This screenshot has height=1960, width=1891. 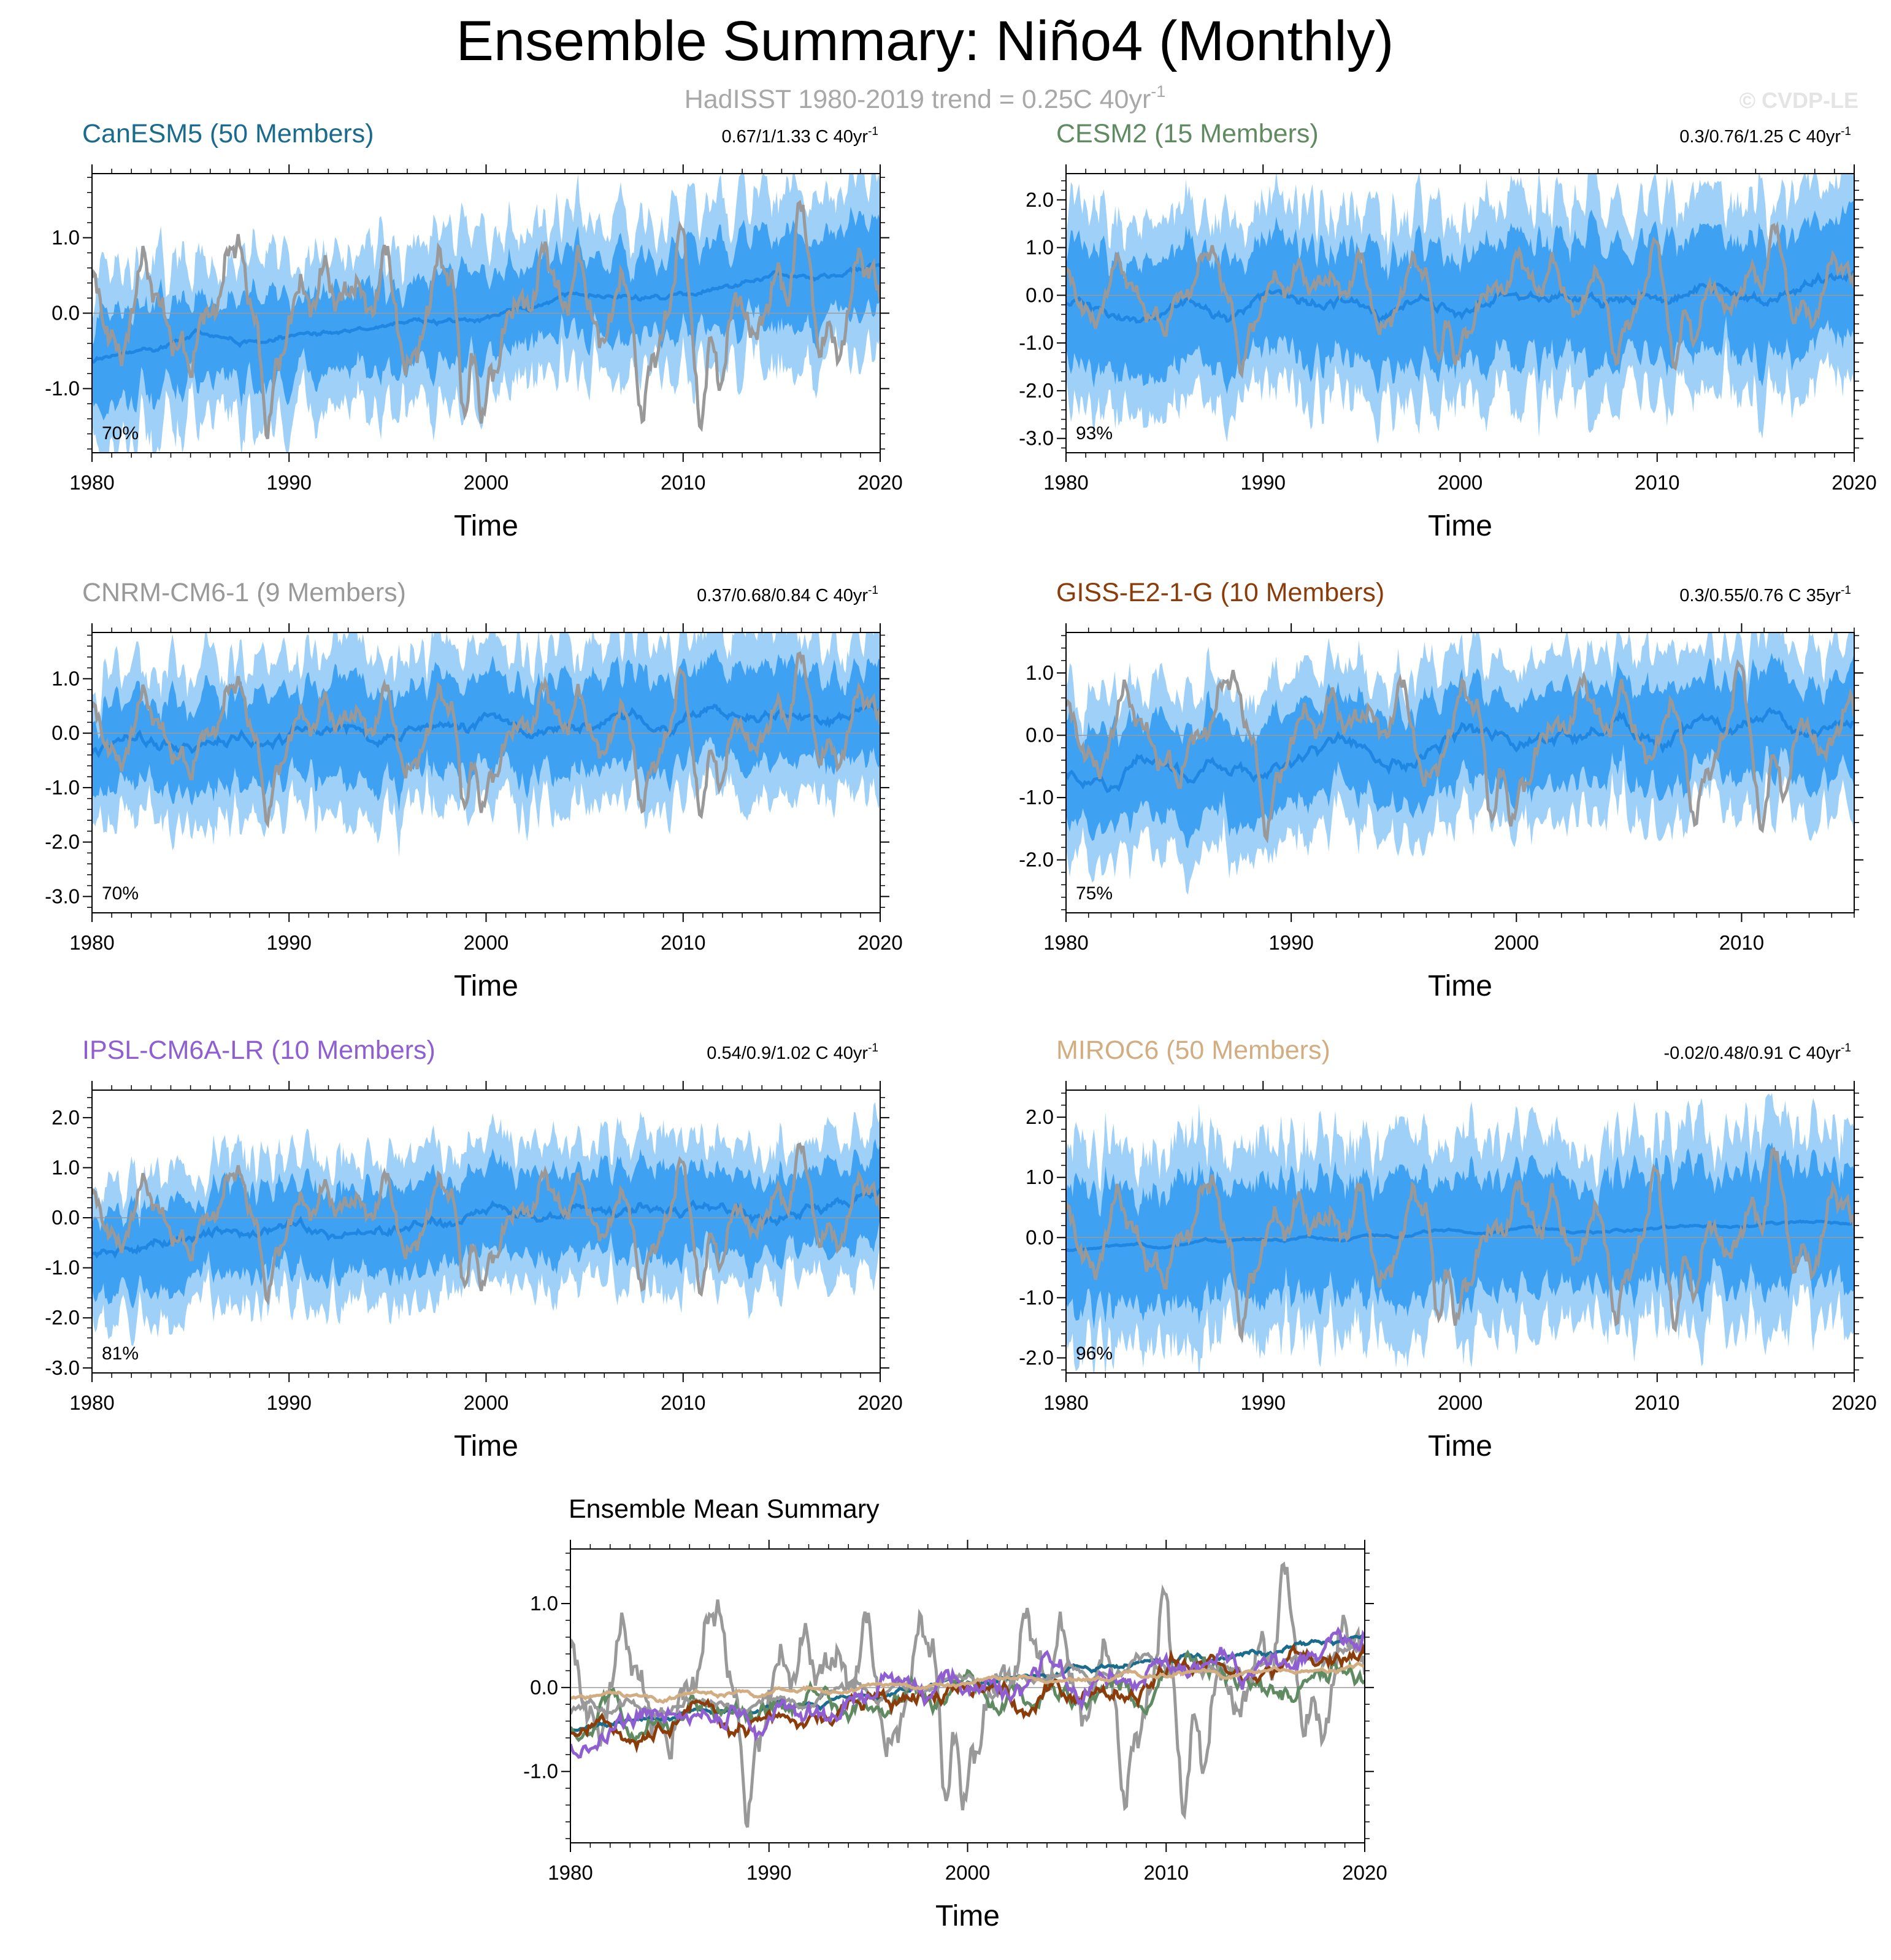 What do you see at coordinates (63, 1367) in the screenshot?
I see `y-tick-label: -3.0` at bounding box center [63, 1367].